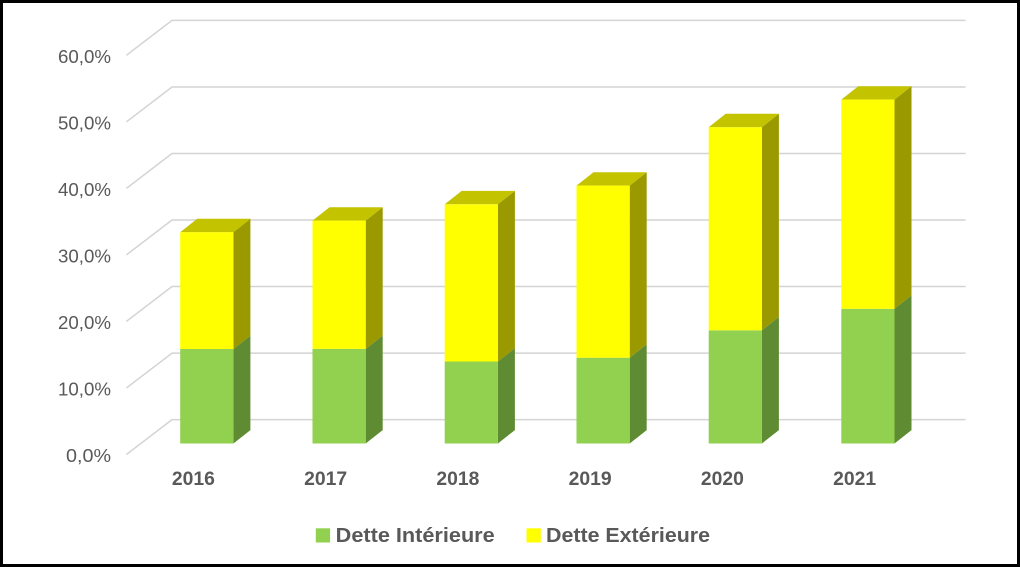  I want to click on svg-text: 30,0%, so click(84, 257).